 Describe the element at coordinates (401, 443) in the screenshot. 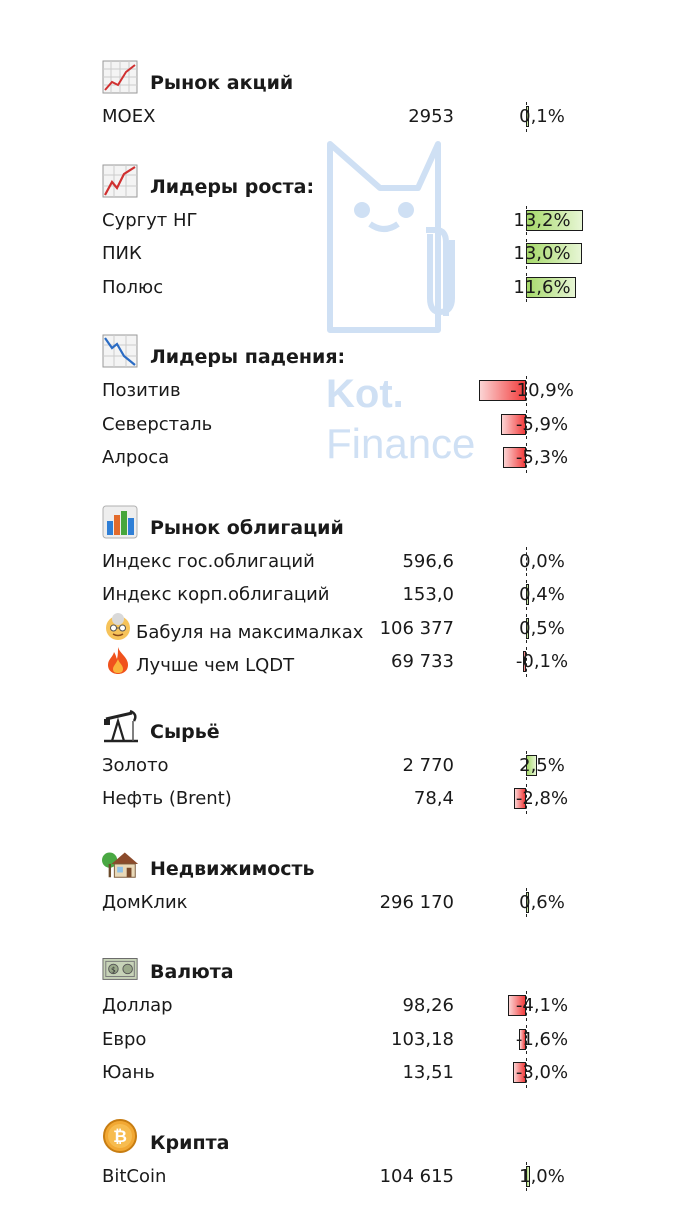

I see `watermark-finance: Finance` at that location.